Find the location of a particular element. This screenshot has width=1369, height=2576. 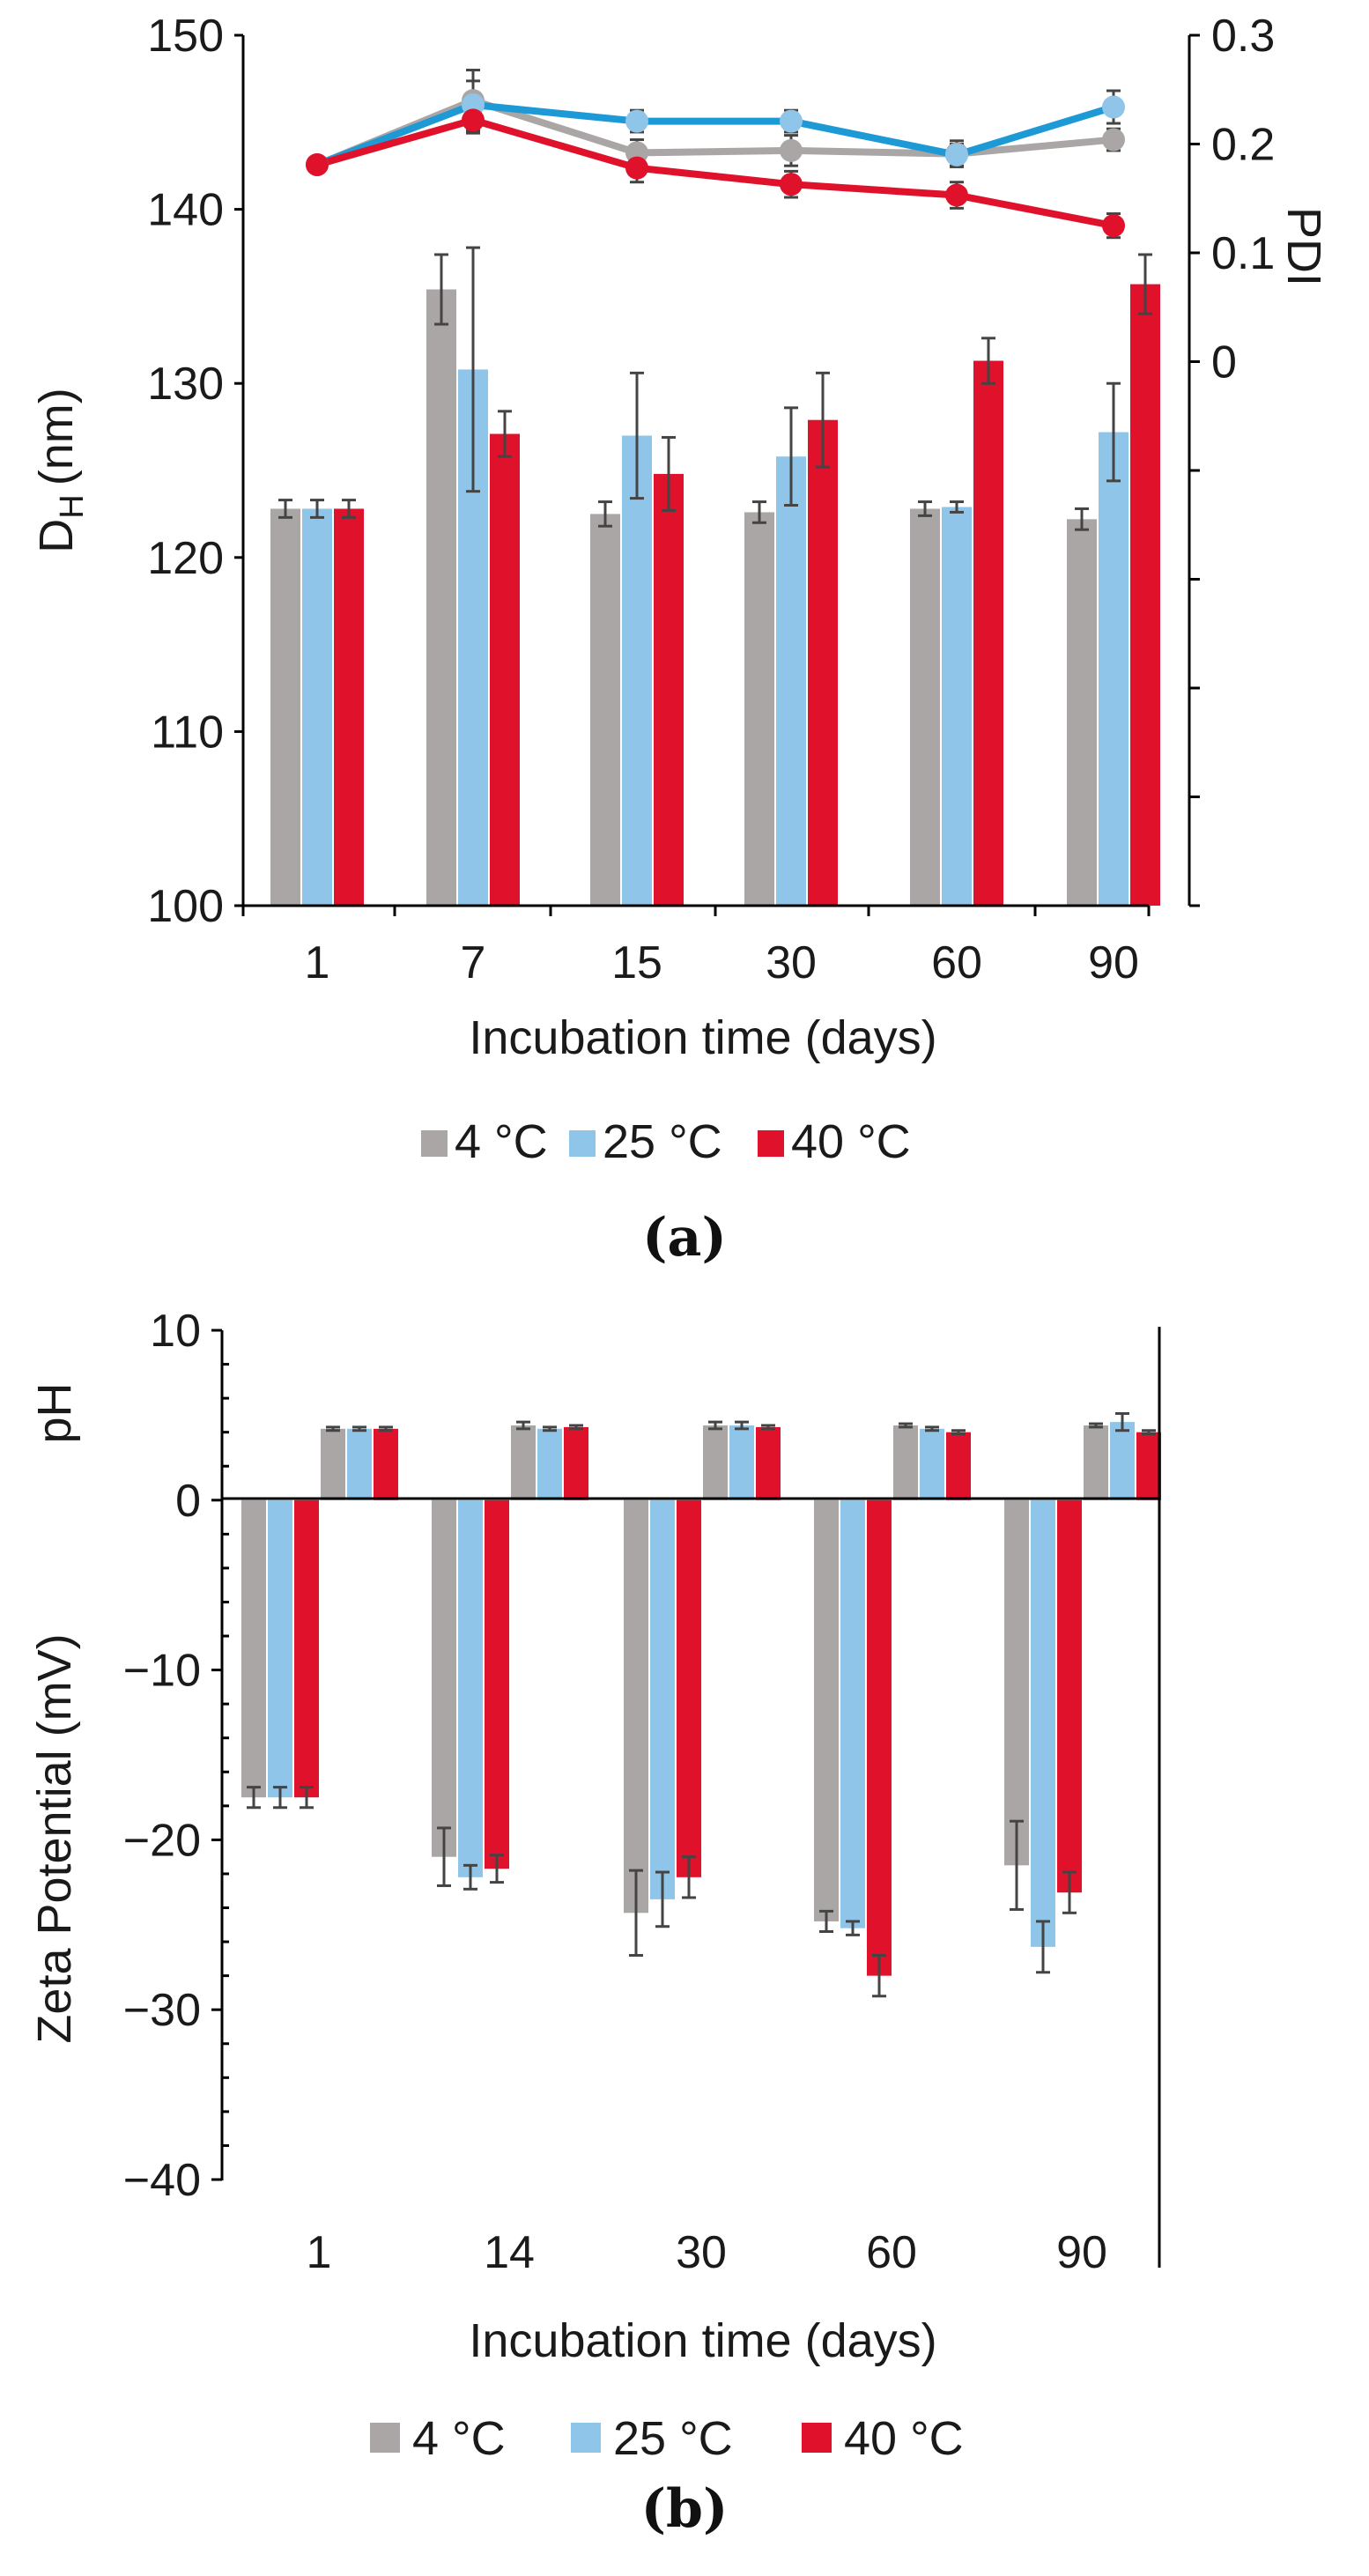

y-axis-label: DH(nm) is located at coordinates (60, 470).